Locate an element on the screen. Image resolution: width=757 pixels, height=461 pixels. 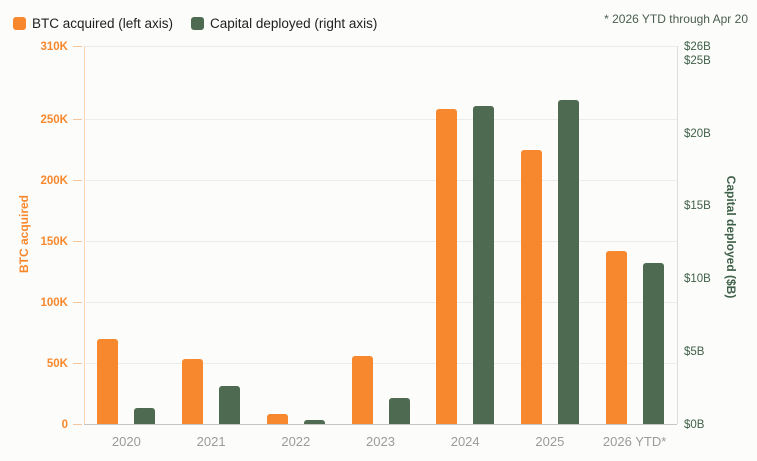
x-axis-label: 2024 is located at coordinates (465, 441).